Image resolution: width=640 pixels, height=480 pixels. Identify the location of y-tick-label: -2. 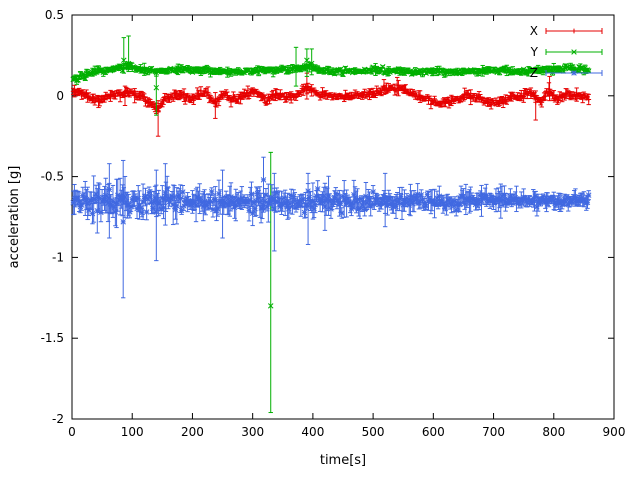
(58, 419).